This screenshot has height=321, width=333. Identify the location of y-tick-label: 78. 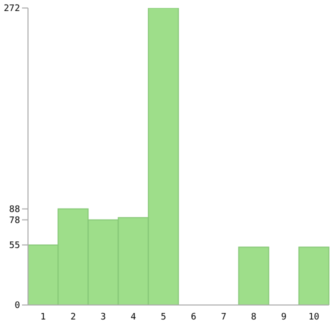
(14, 221).